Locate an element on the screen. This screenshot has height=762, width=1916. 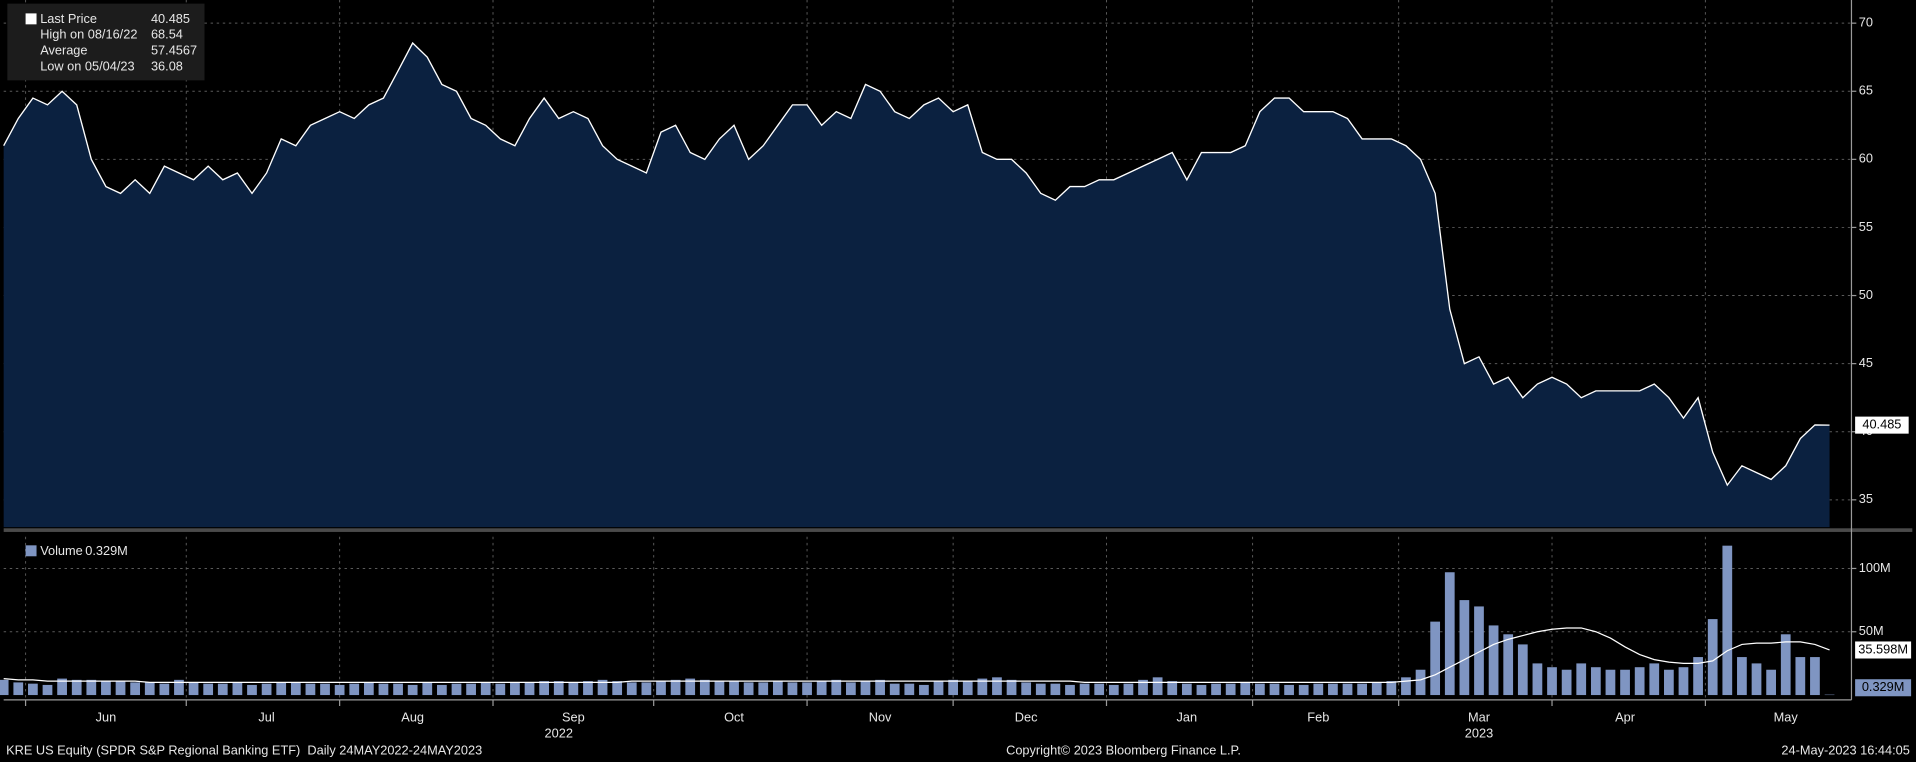
year-label: 2022 is located at coordinates (559, 732).